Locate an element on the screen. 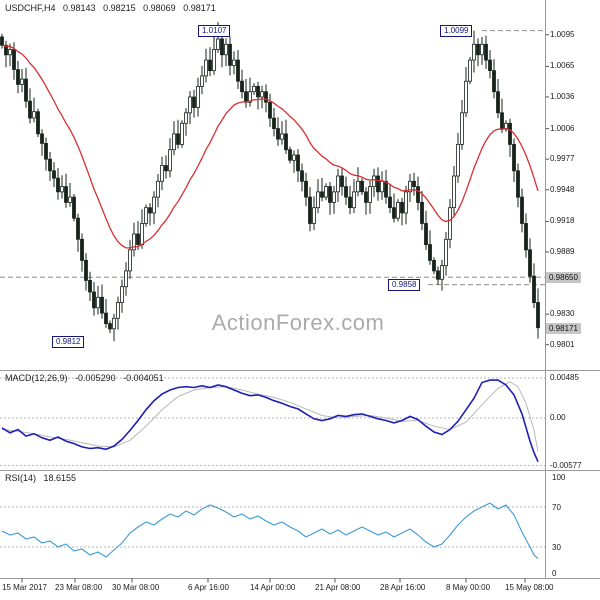 The height and width of the screenshot is (600, 600). macd-header: MACD(12,26,9) -0.005290 -0.004051 is located at coordinates (87, 378).